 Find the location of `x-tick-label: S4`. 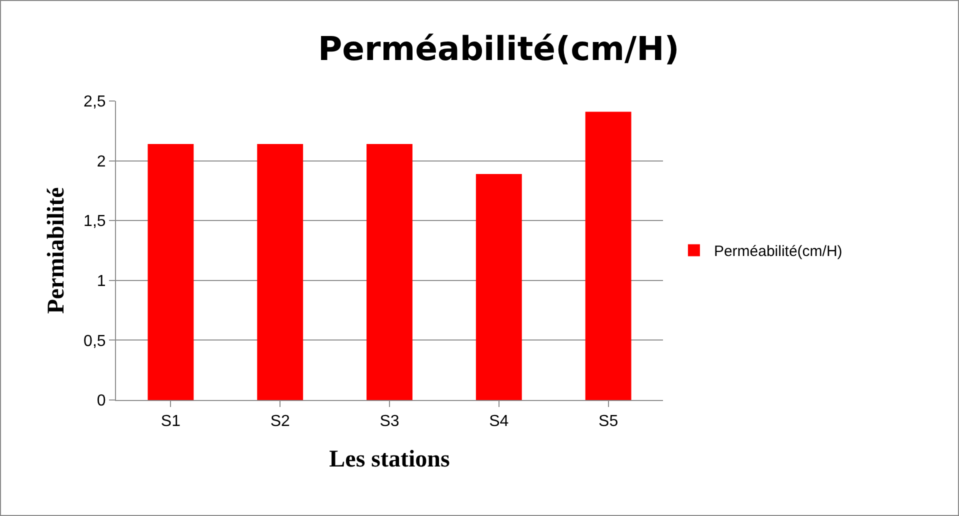

x-tick-label: S4 is located at coordinates (499, 421).